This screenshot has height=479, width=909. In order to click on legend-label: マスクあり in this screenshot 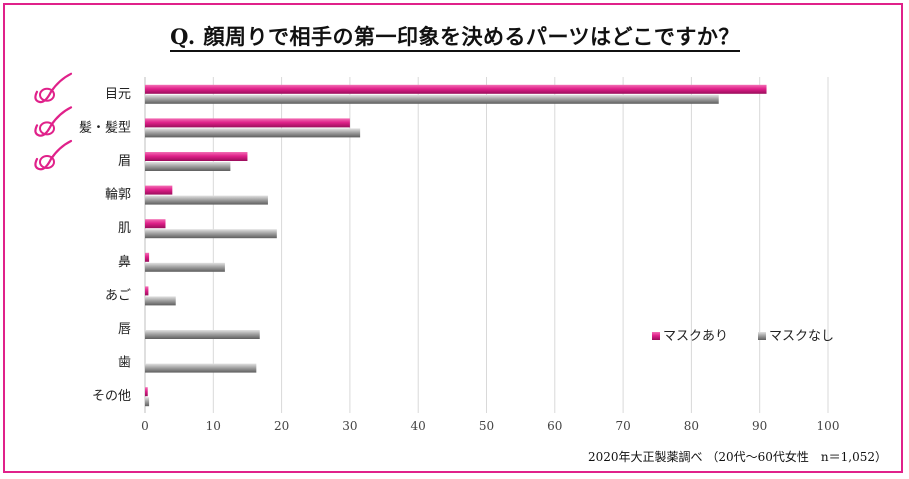, I will do `click(695, 336)`.